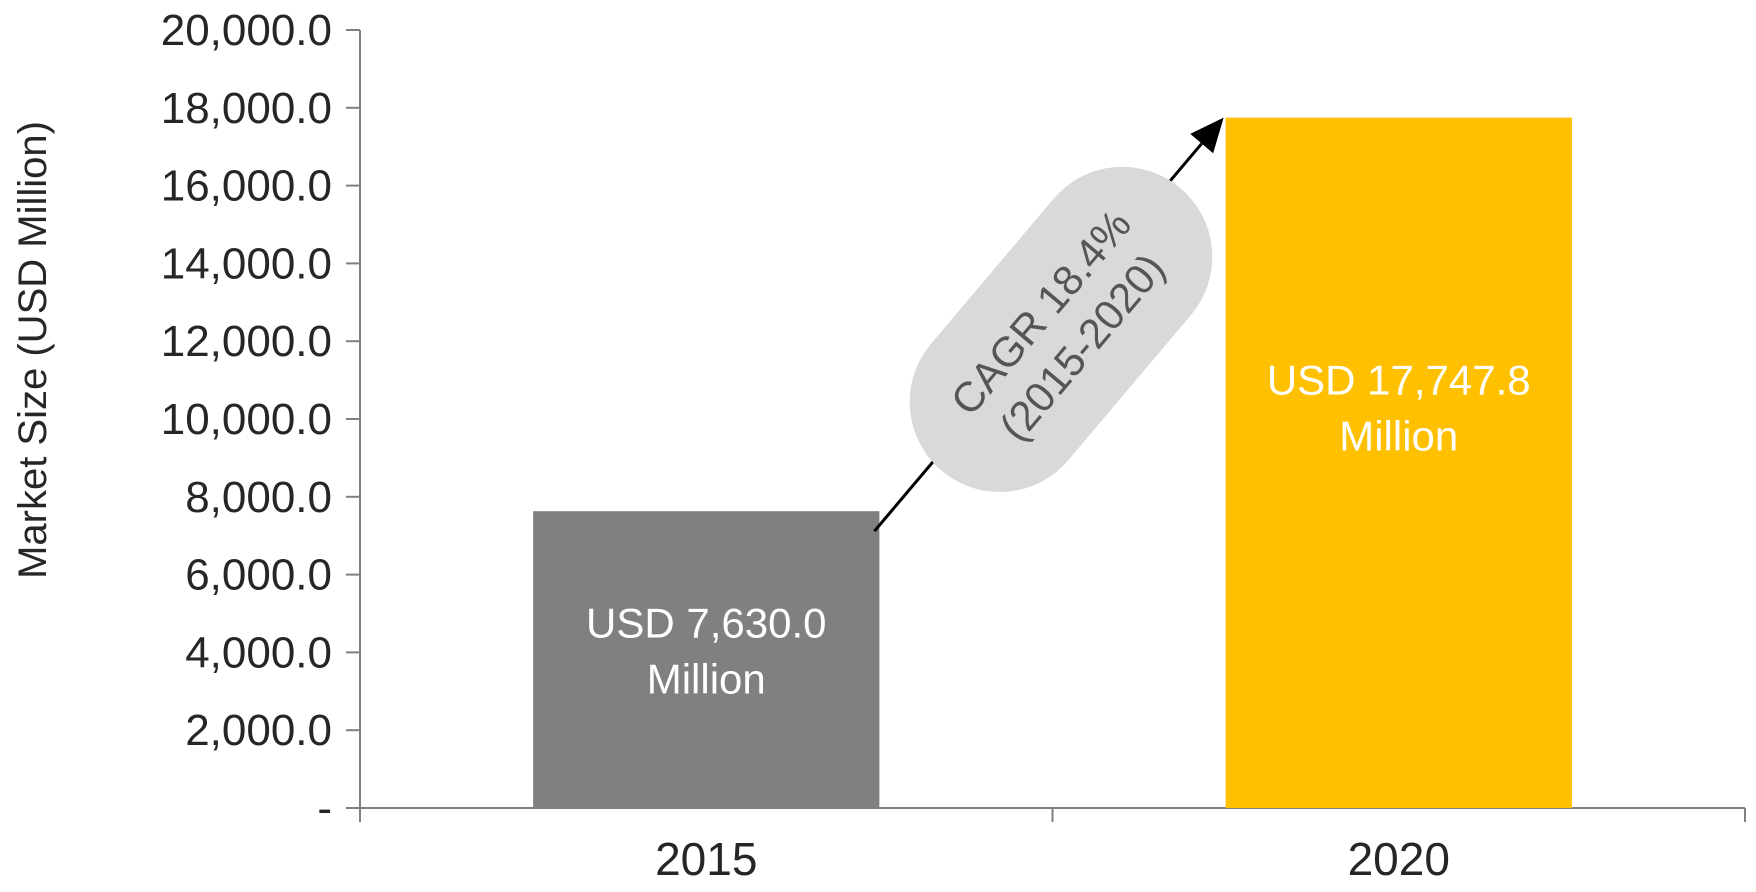 Image resolution: width=1756 pixels, height=892 pixels. What do you see at coordinates (246, 341) in the screenshot?
I see `y-tick-label: 12,000.0` at bounding box center [246, 341].